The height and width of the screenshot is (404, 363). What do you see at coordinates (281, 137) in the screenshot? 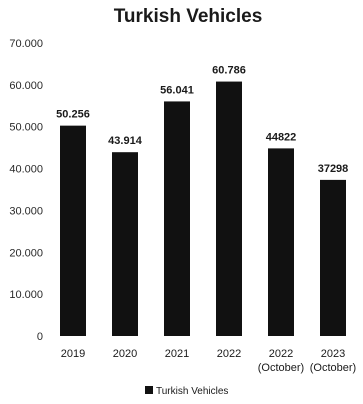
I see `data-label: 44822` at bounding box center [281, 137].